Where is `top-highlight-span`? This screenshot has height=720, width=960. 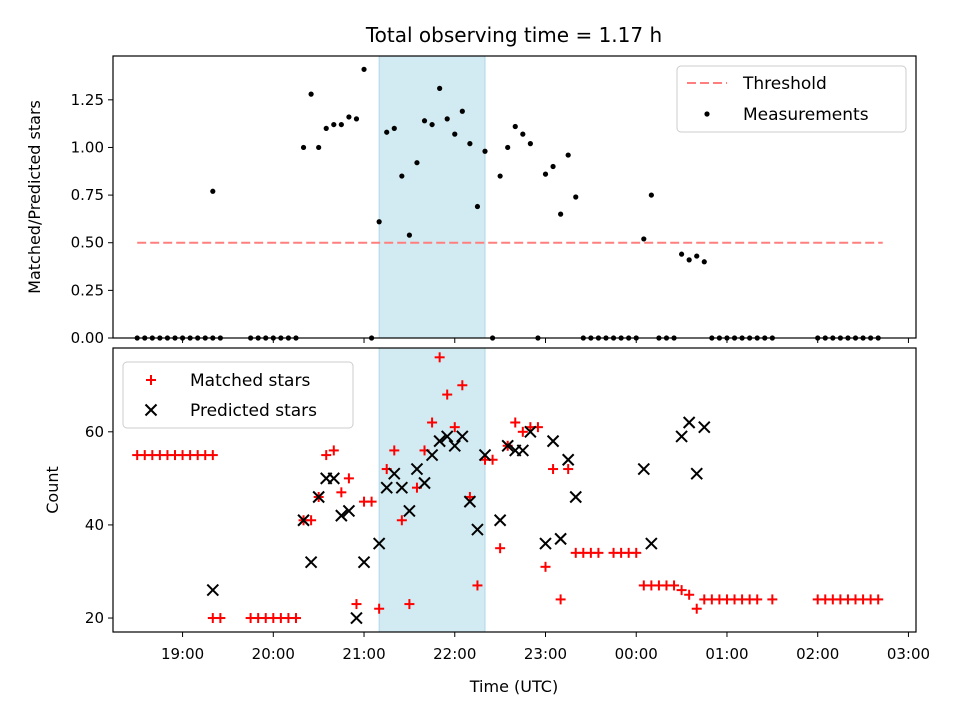
top-highlight-span is located at coordinates (432, 197).